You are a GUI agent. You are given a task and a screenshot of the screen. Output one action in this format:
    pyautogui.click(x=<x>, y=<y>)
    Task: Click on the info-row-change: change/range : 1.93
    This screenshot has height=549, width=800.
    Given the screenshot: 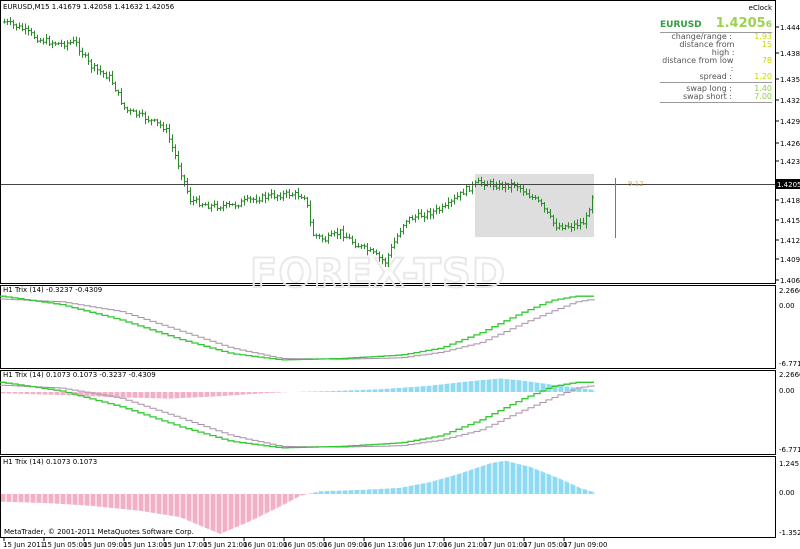 What is the action you would take?
    pyautogui.click(x=716, y=37)
    